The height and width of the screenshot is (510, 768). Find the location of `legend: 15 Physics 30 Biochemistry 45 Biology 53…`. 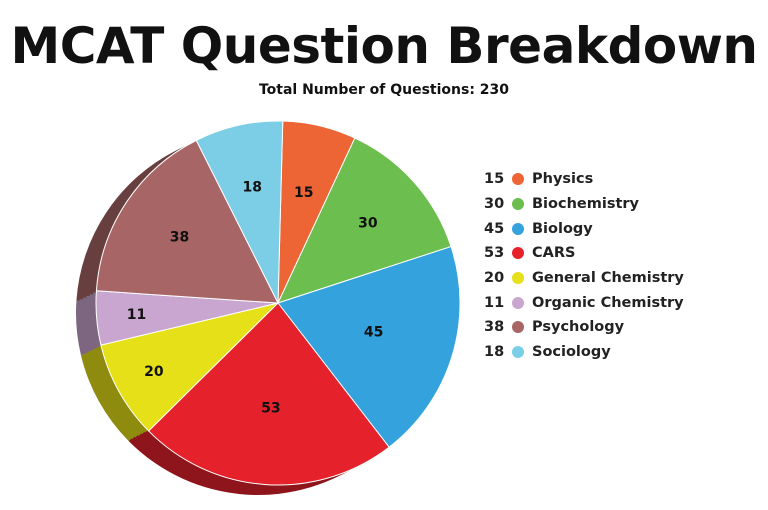

legend: 15 Physics 30 Biochemistry 45 Biology 53… is located at coordinates (584, 266).